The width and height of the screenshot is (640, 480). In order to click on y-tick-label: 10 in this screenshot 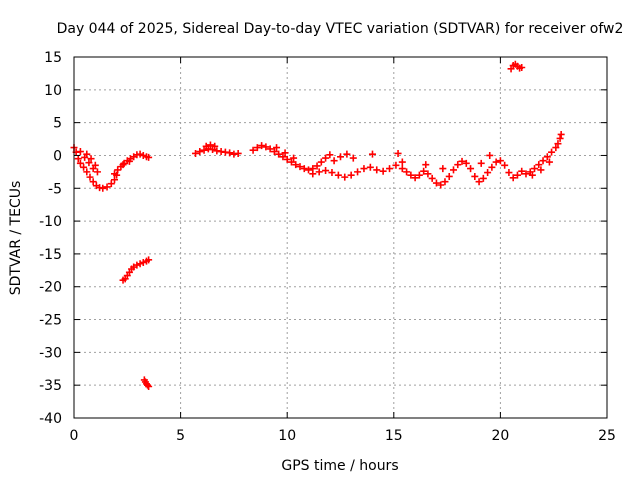, I will do `click(53, 91)`.